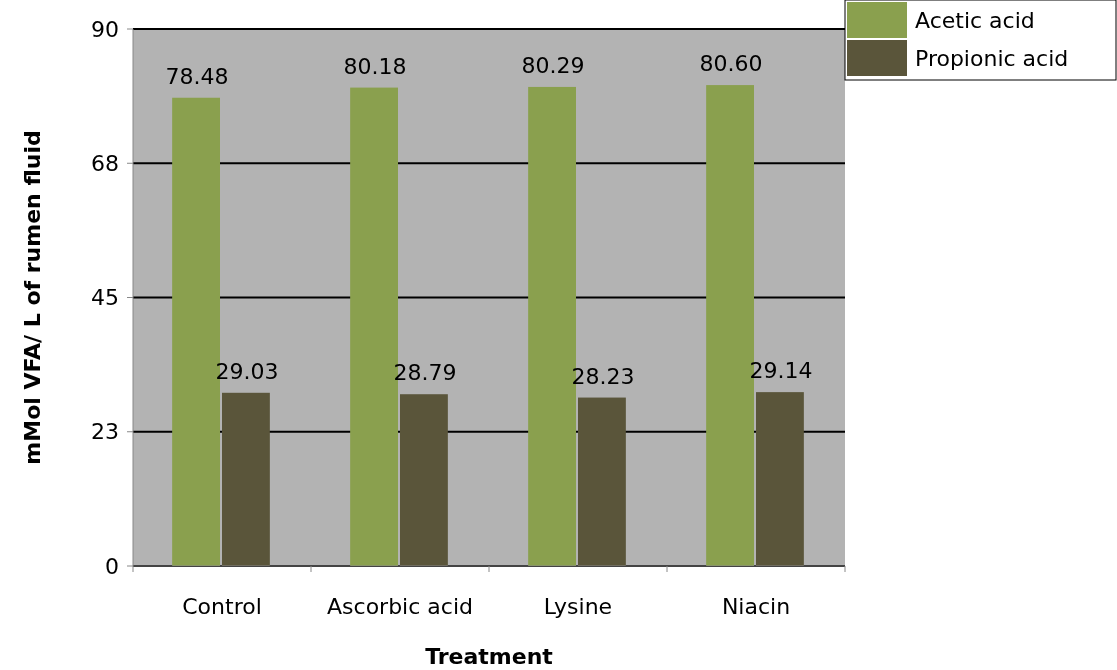 The image size is (1117, 670). What do you see at coordinates (489, 656) in the screenshot?
I see `x-axis-title: Treatment` at bounding box center [489, 656].